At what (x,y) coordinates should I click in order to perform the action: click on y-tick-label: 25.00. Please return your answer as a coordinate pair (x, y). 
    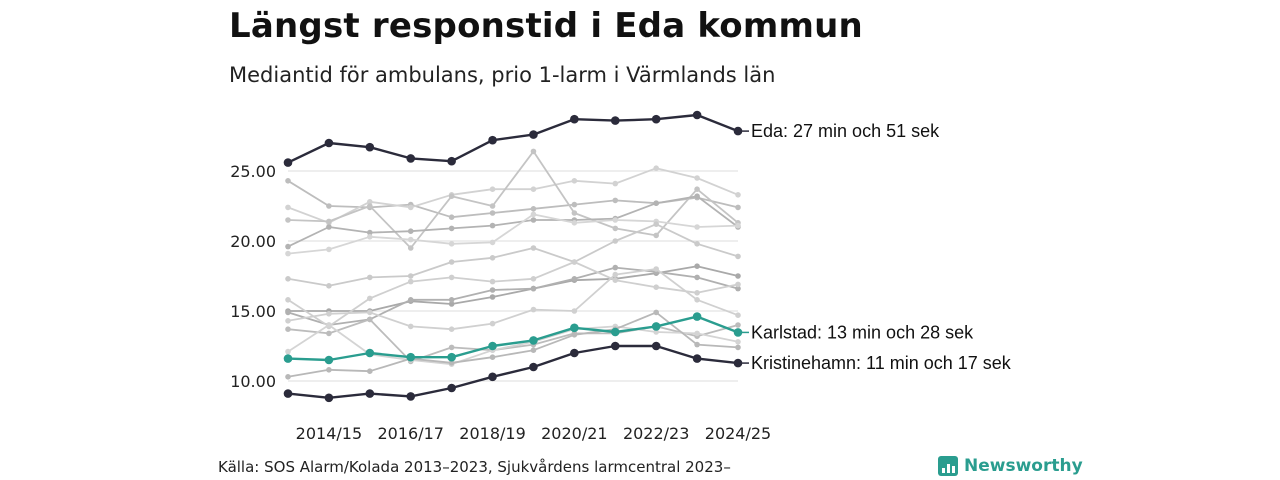
    Looking at the image, I should click on (253, 171).